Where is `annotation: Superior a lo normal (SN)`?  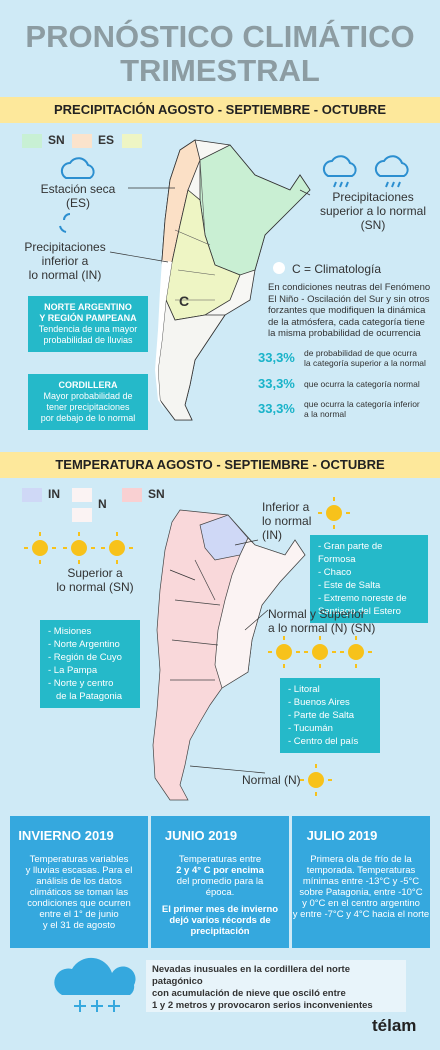 annotation: Superior a lo normal (SN) is located at coordinates (95, 580).